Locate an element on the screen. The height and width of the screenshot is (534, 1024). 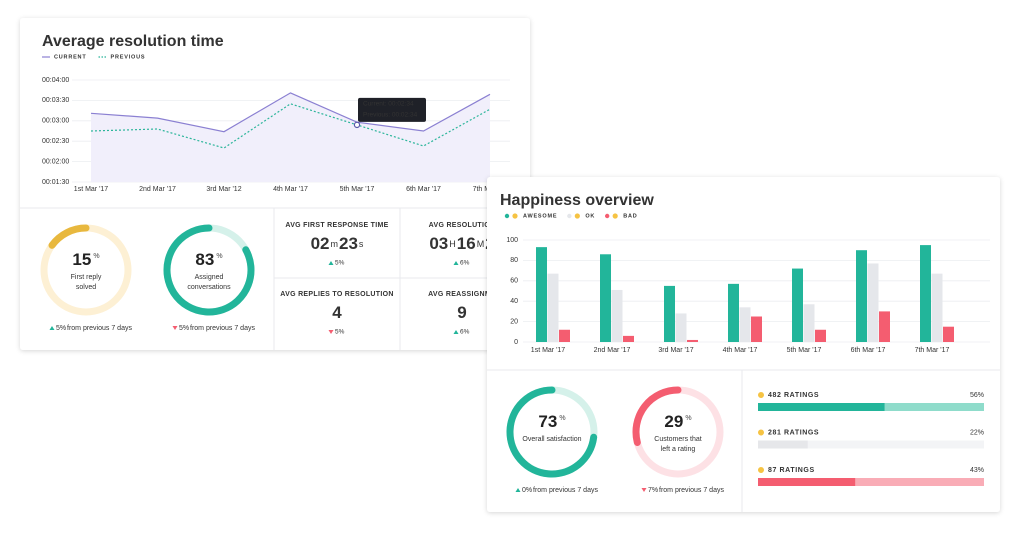
metric-value: 4 is located at coordinates (337, 312).